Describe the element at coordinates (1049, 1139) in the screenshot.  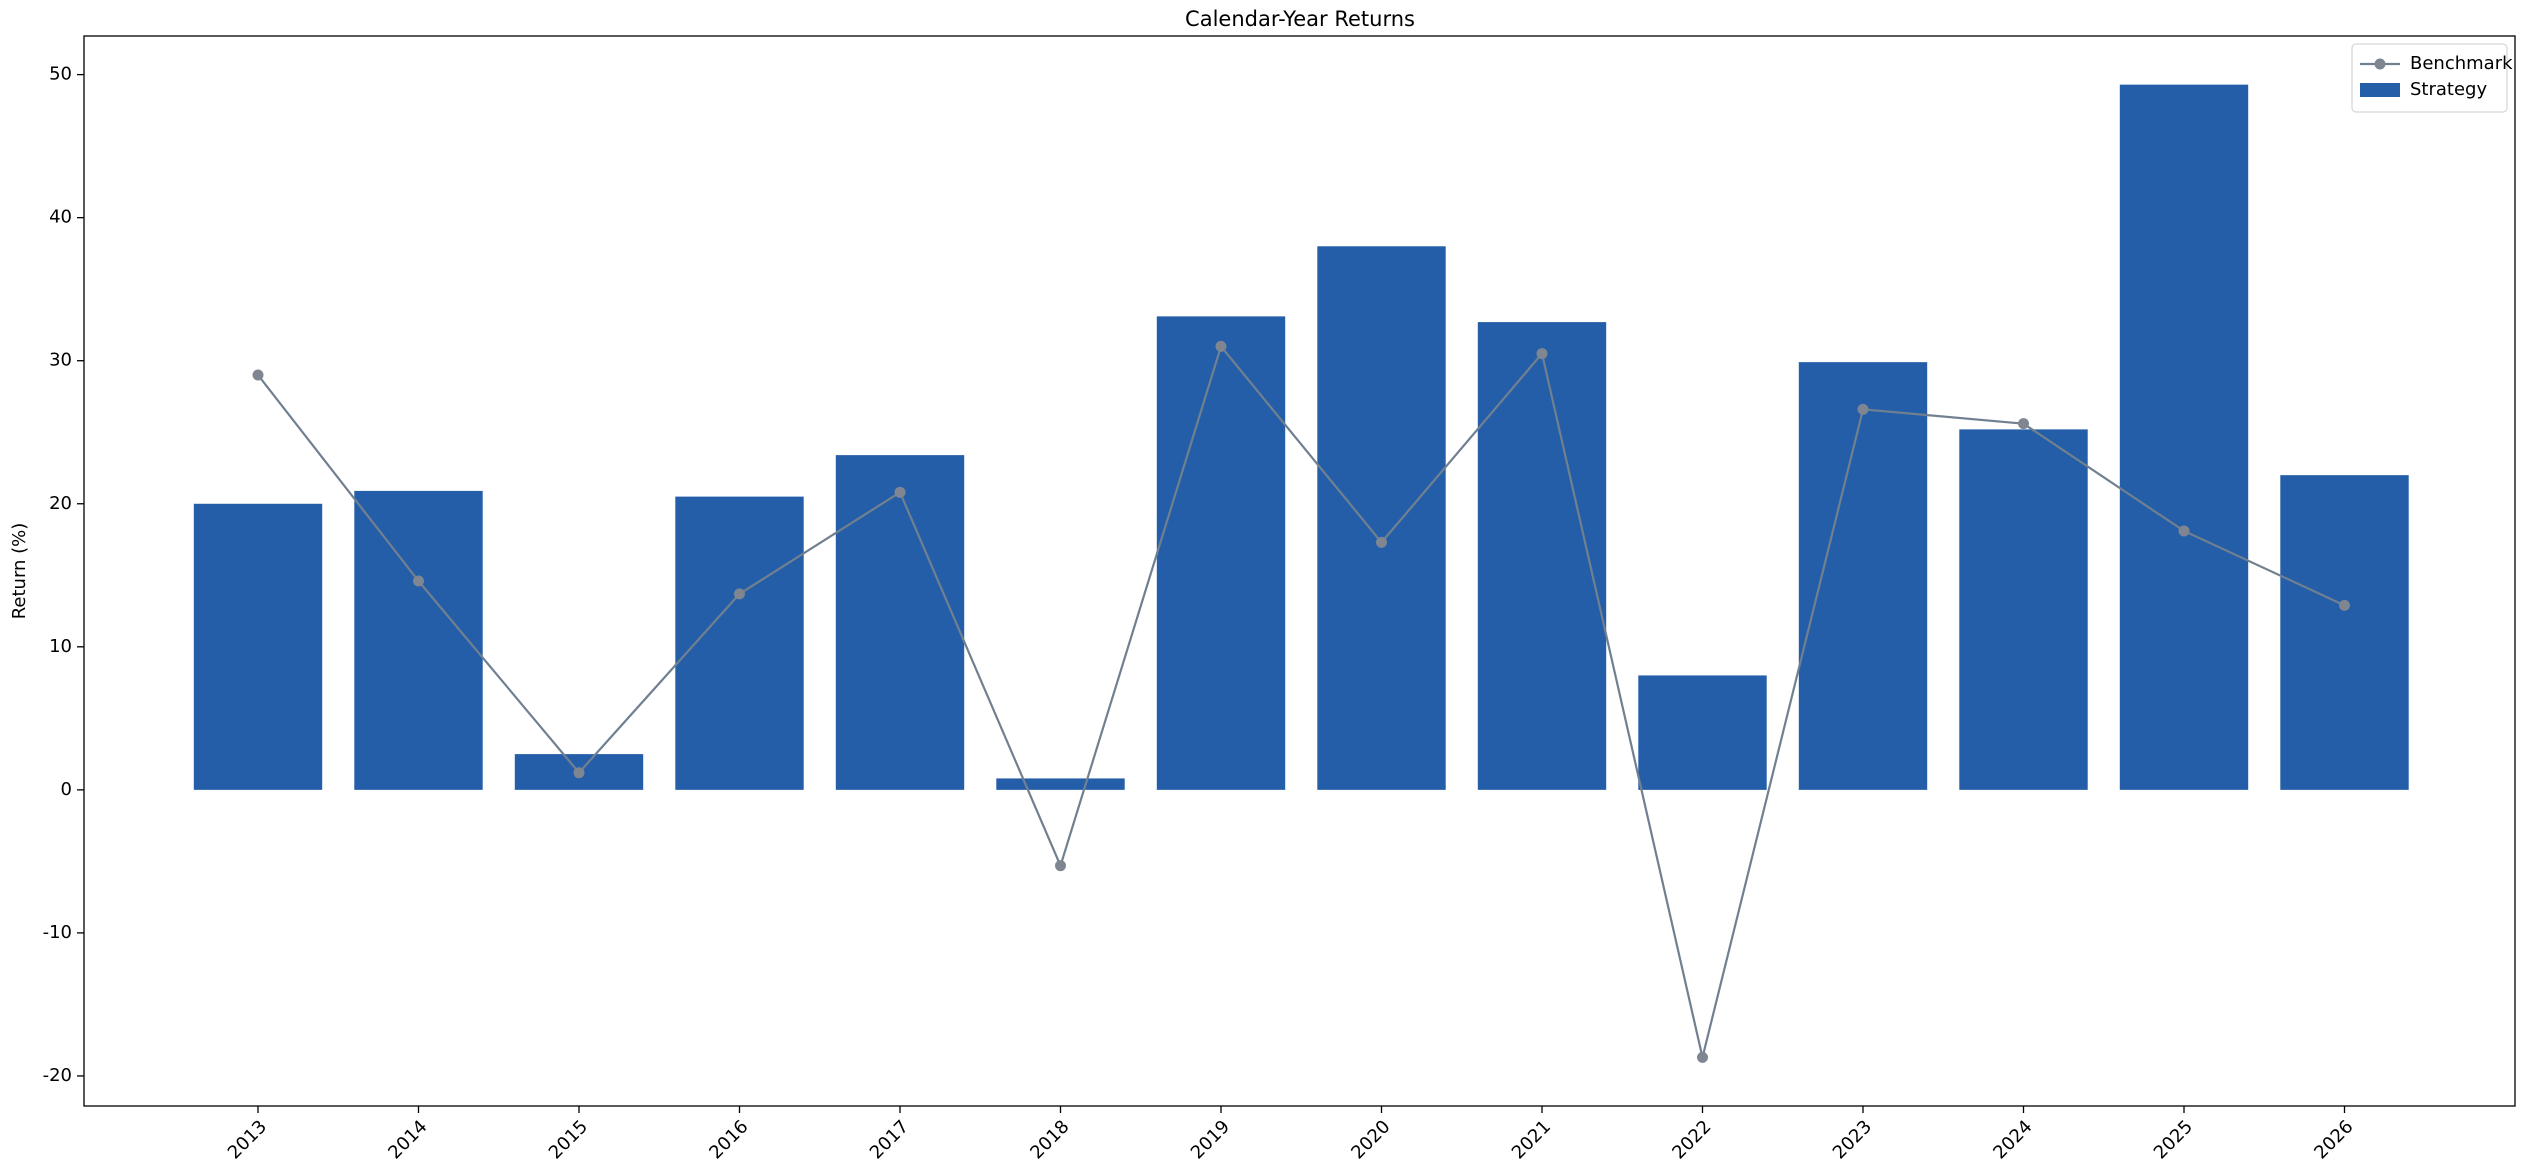
I see `x-tick-label: 2018` at that location.